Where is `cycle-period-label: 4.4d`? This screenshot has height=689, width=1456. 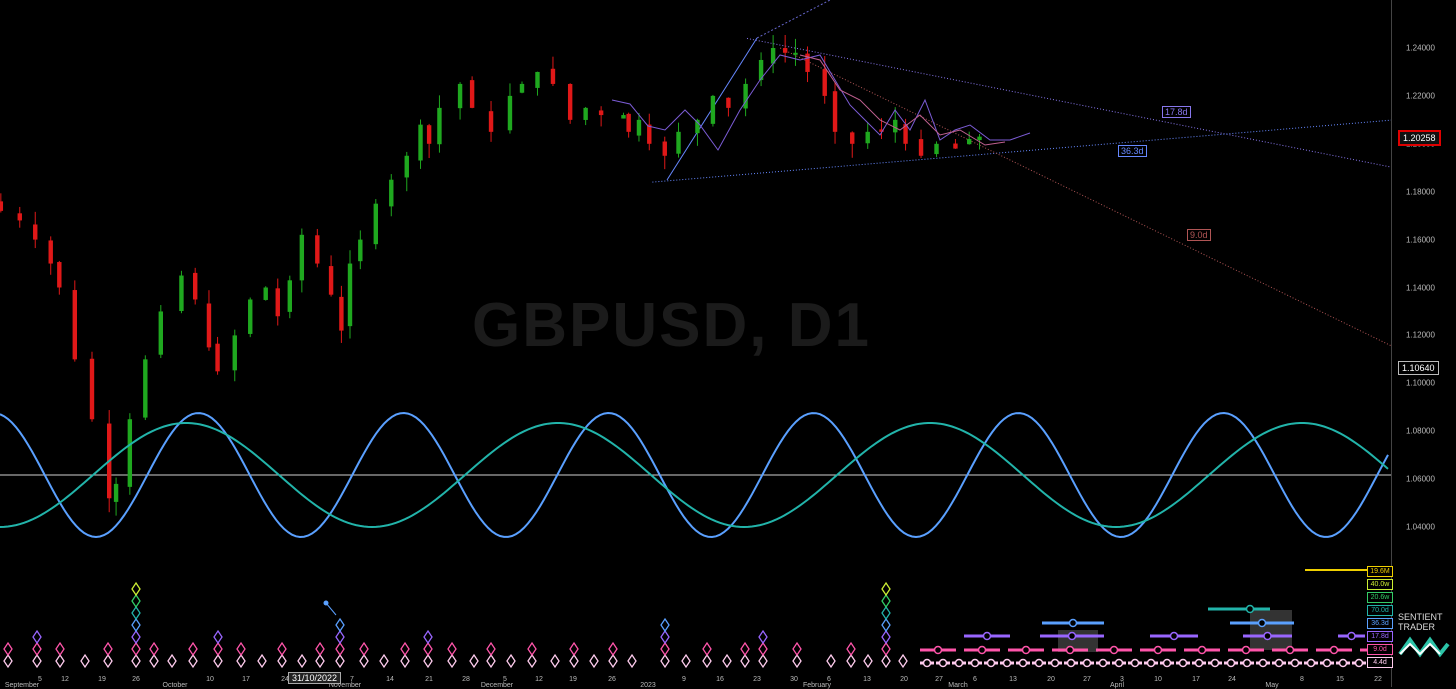 cycle-period-label: 4.4d is located at coordinates (1380, 662).